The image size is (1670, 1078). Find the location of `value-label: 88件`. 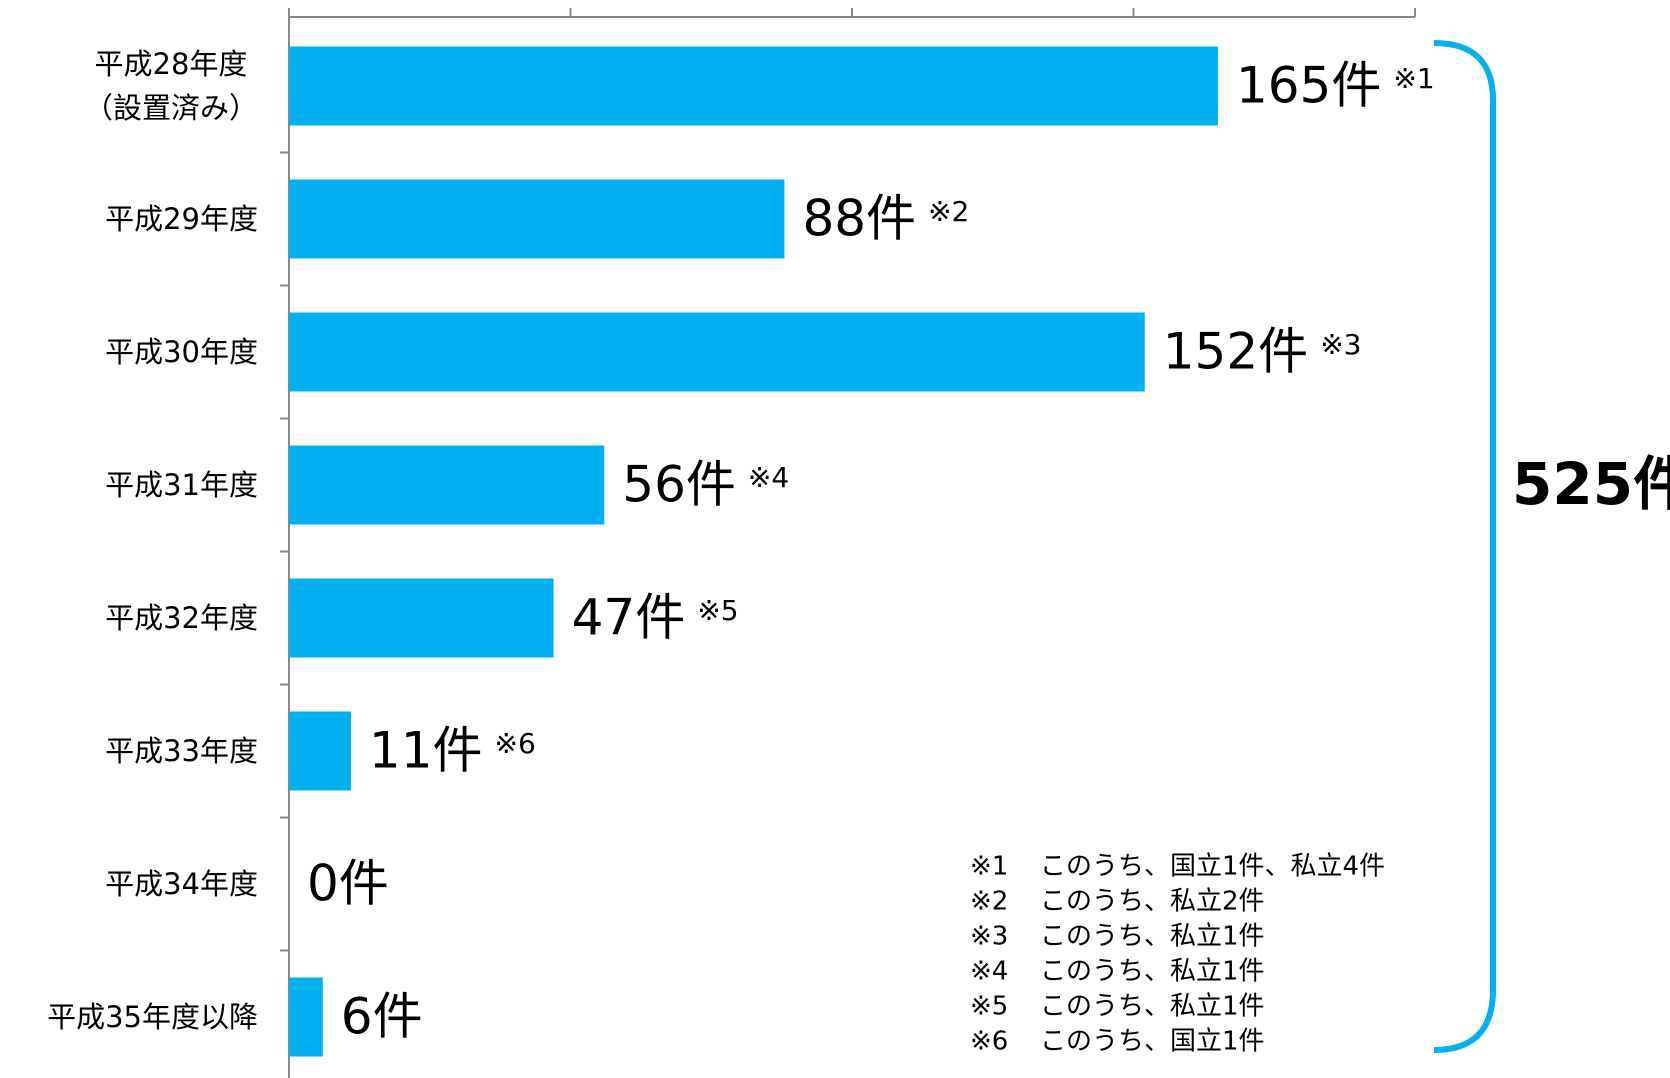

value-label: 88件 is located at coordinates (859, 219).